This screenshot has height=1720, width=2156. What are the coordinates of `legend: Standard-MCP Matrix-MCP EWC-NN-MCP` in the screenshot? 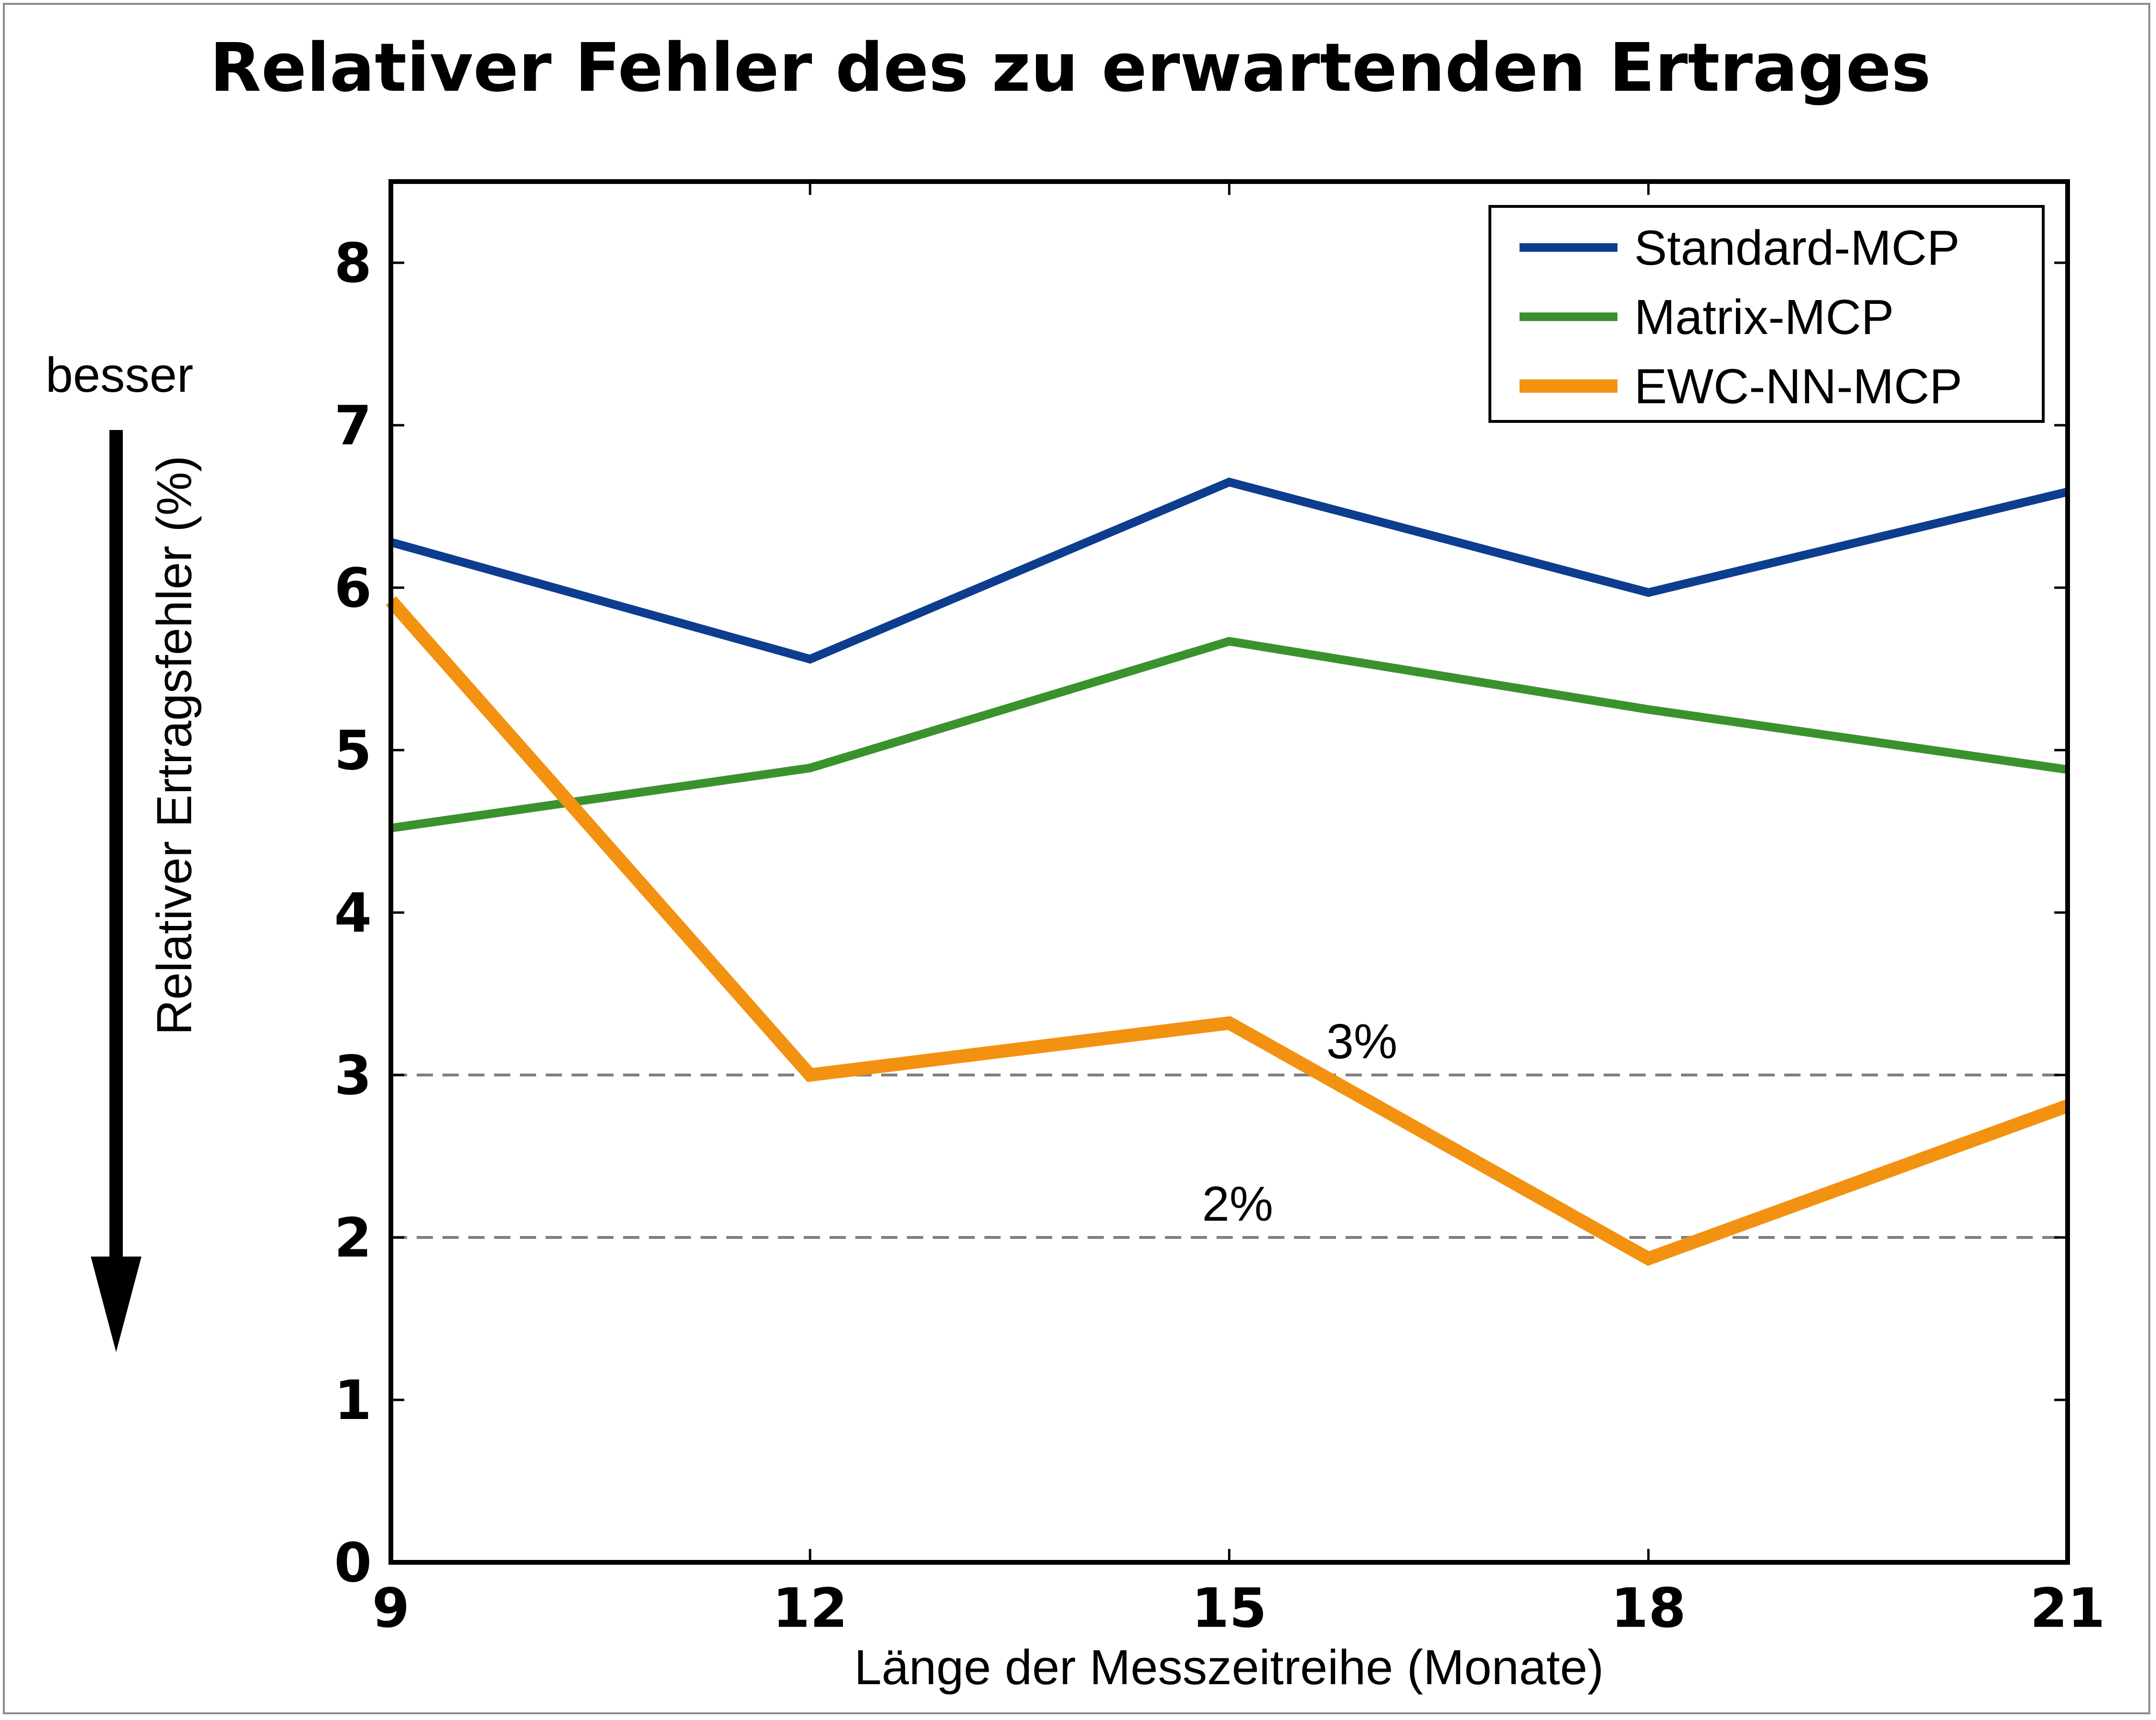 It's located at (1766, 314).